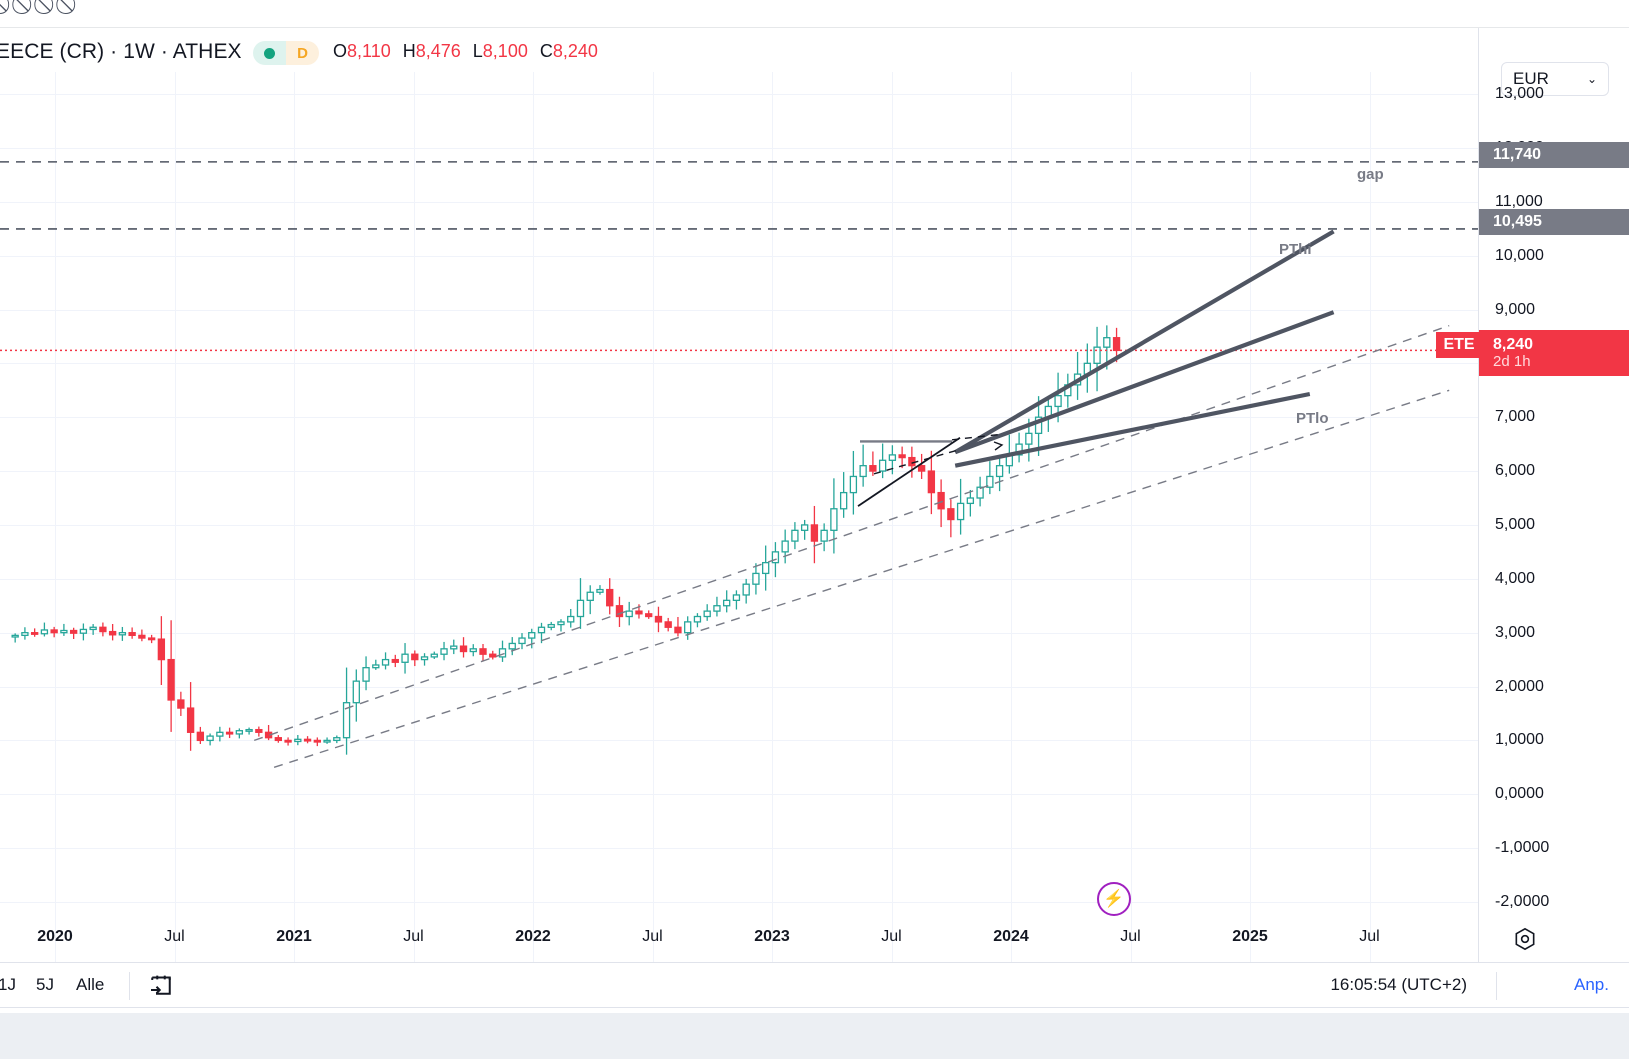 The image size is (1629, 1059). Describe the element at coordinates (1250, 936) in the screenshot. I see `time-label-year: 2025` at that location.